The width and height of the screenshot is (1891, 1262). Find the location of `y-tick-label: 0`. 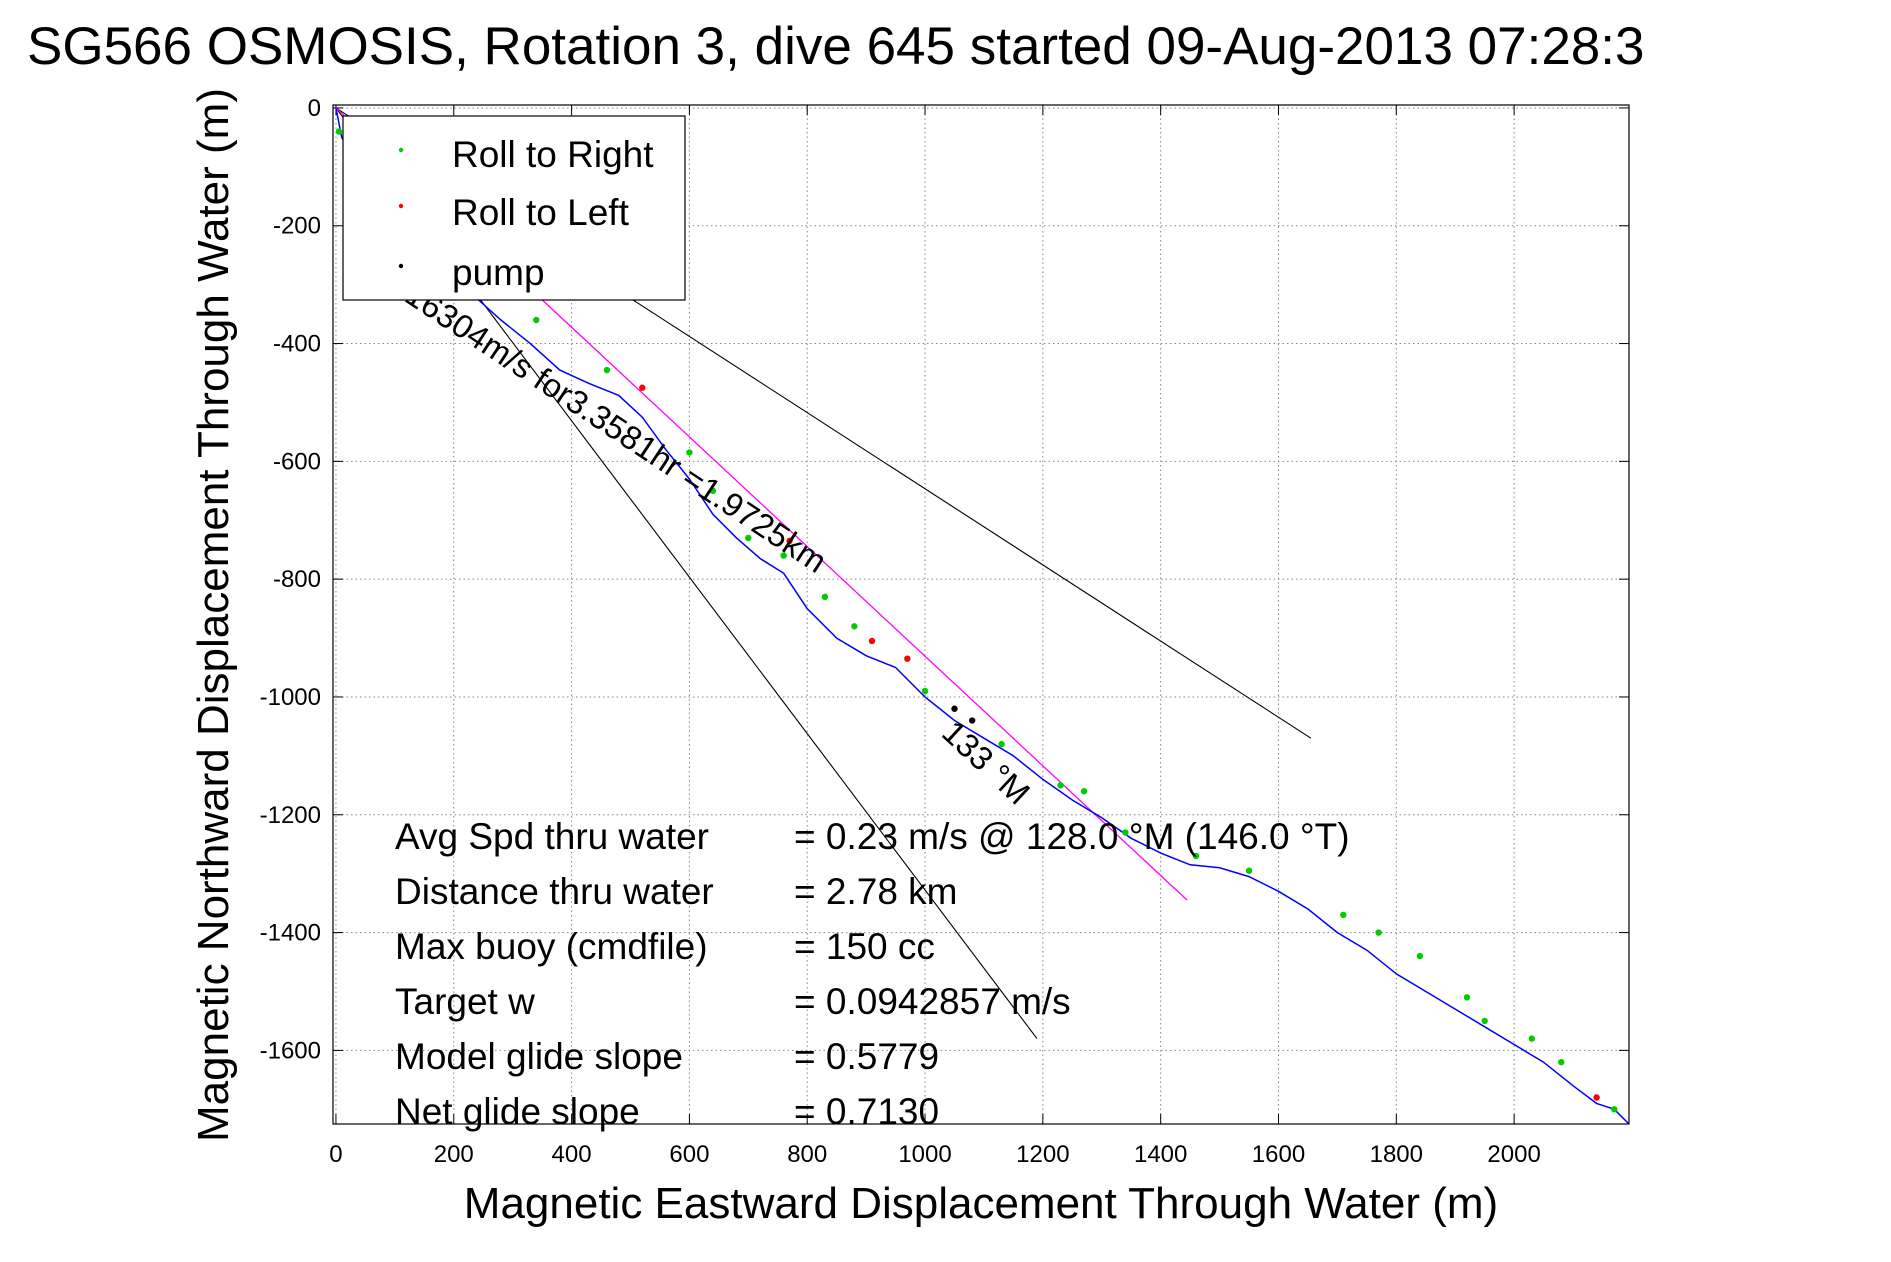

y-tick-label: 0 is located at coordinates (314, 108).